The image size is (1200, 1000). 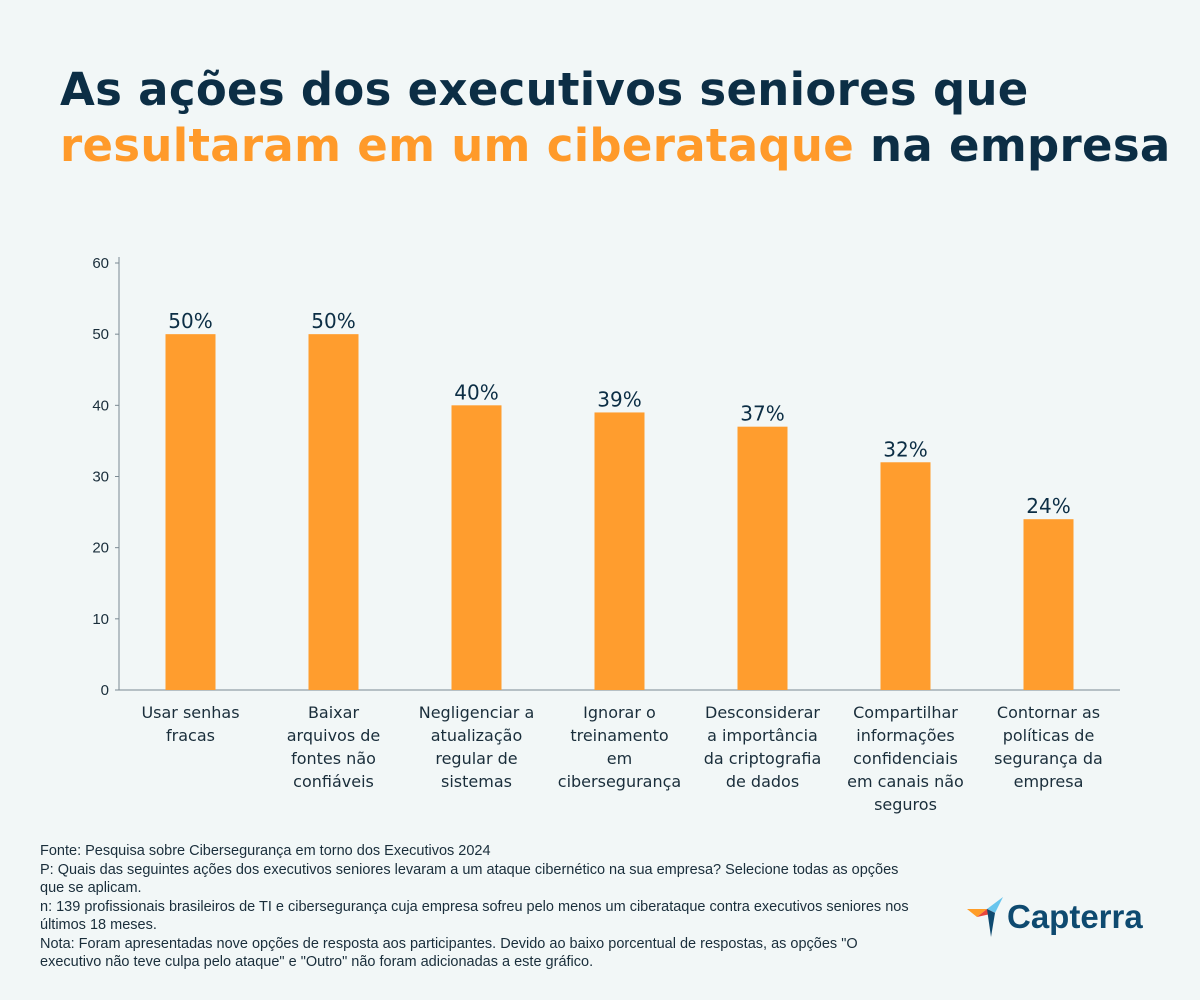 I want to click on x-tick-label: informações, so click(x=905, y=735).